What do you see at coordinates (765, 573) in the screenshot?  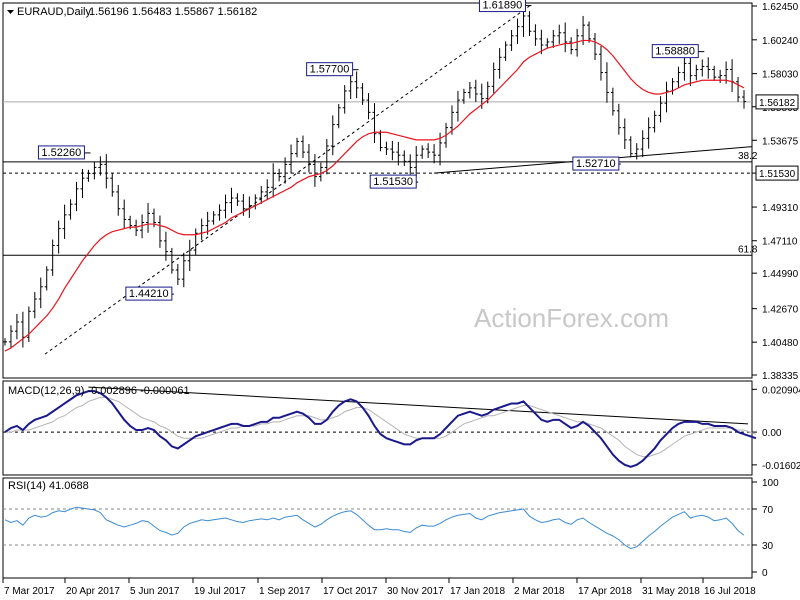 I see `rsi-tick-label: 0` at bounding box center [765, 573].